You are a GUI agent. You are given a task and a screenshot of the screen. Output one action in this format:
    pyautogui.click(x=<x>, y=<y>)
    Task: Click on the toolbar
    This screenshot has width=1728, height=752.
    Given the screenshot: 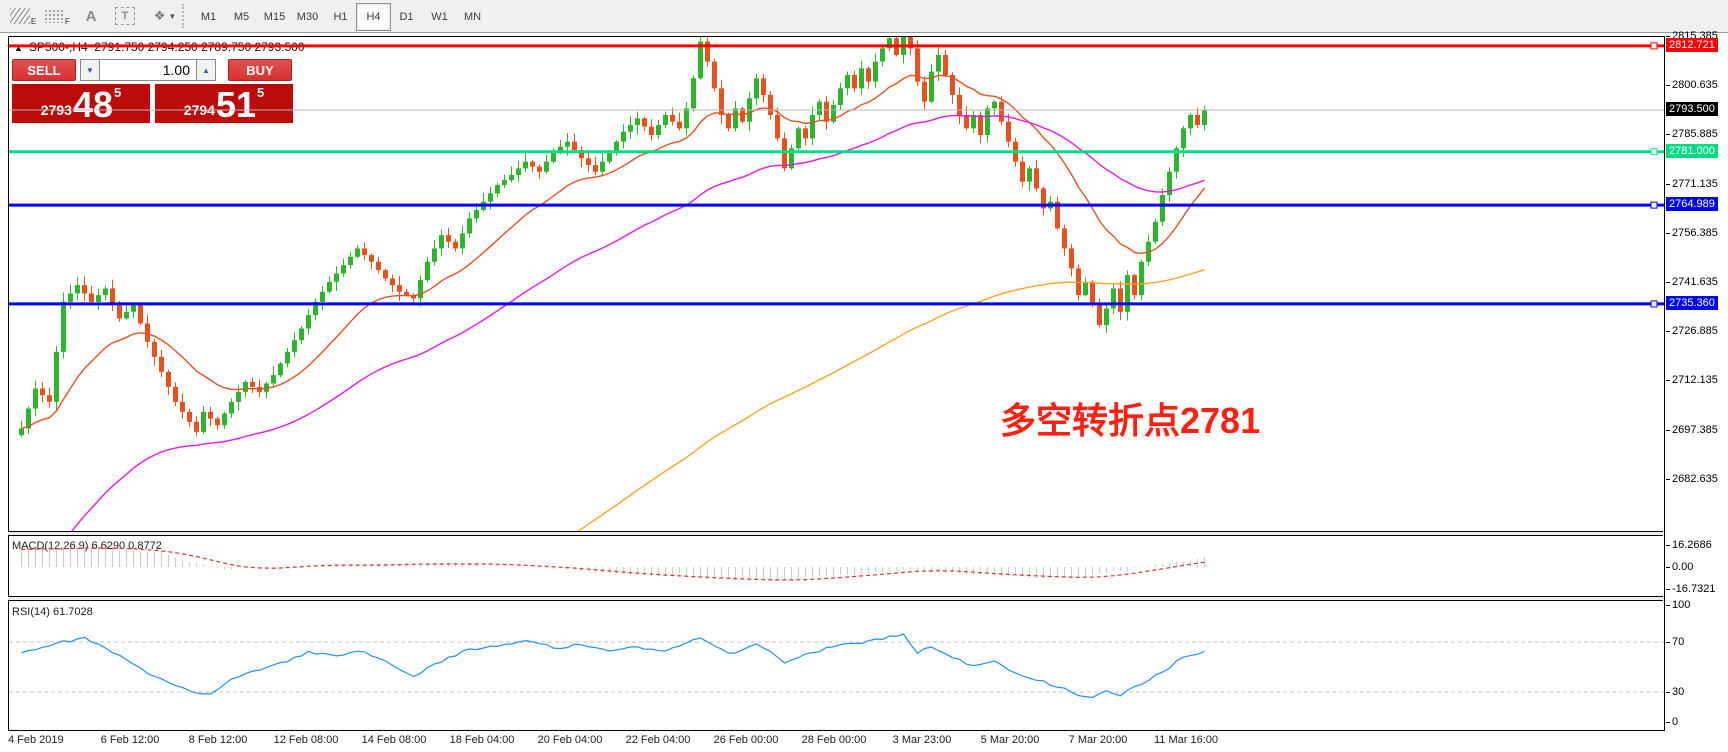 What is the action you would take?
    pyautogui.click(x=864, y=16)
    